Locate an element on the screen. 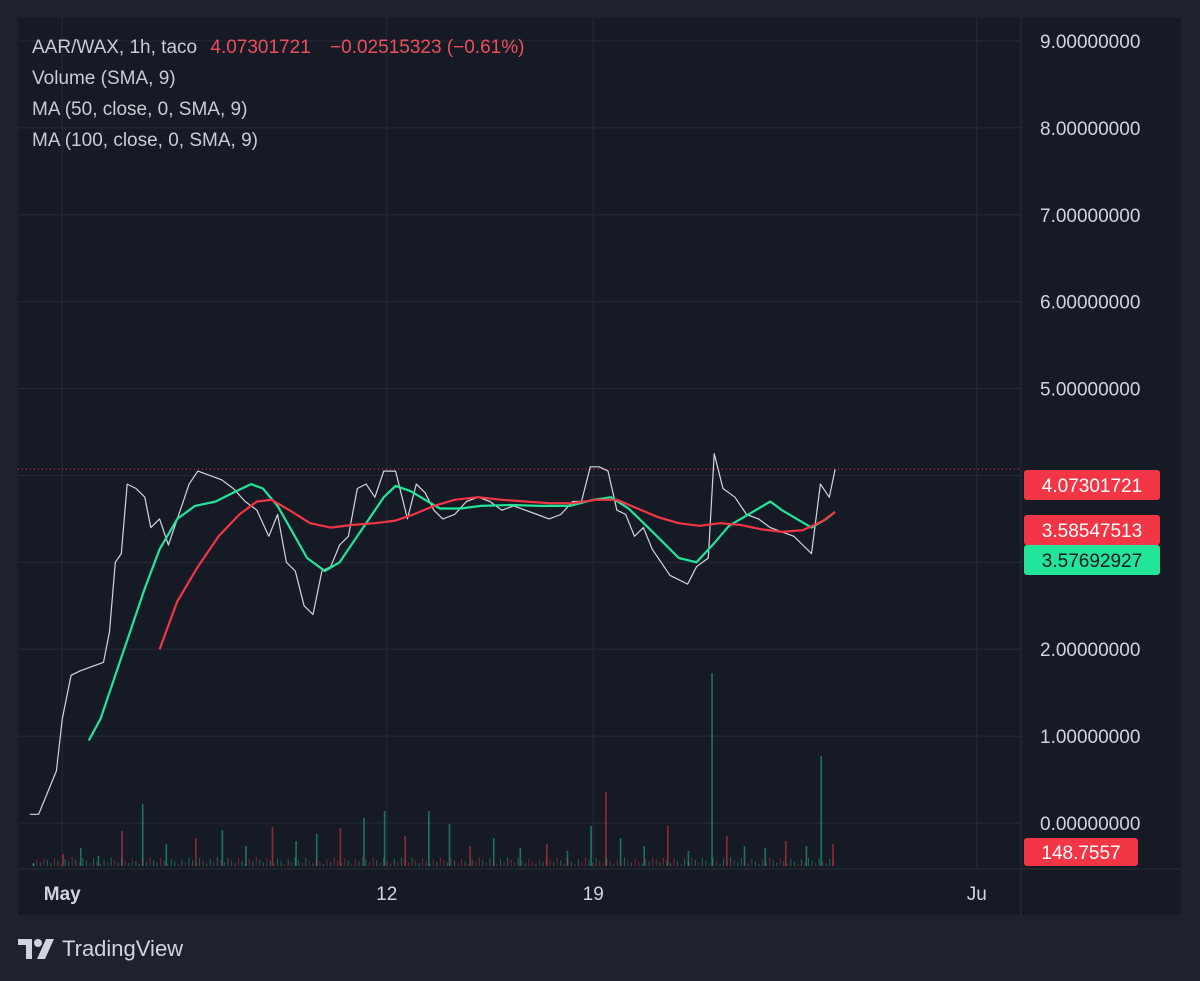  x-axis-ticks: May 12 19 Ju is located at coordinates (515, 894).